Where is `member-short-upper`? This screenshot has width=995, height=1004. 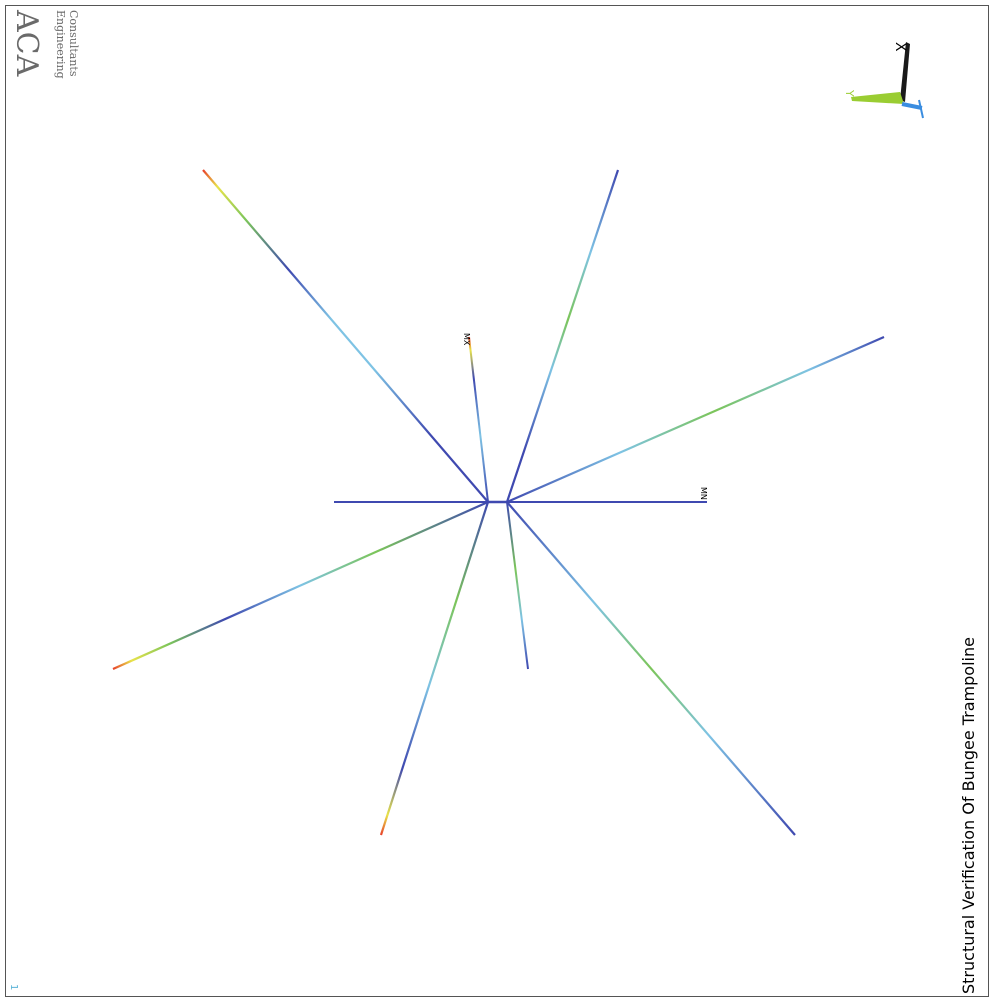 member-short-upper is located at coordinates (478, 419).